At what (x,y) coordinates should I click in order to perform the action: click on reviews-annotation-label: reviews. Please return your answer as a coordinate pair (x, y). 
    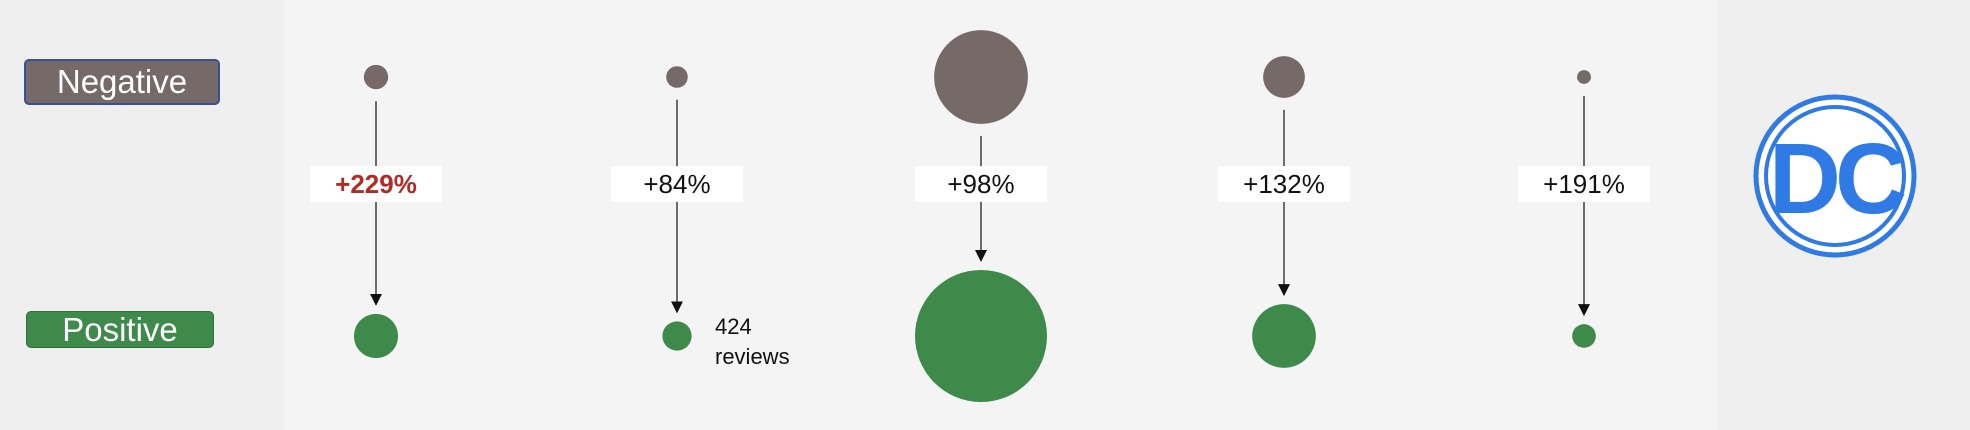
    Looking at the image, I should click on (752, 356).